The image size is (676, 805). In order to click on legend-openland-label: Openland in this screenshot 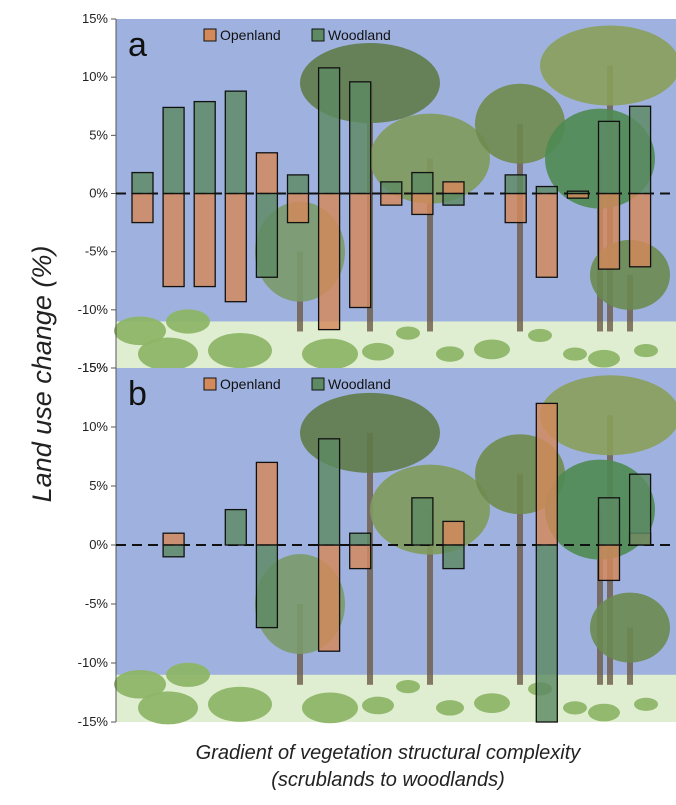, I will do `click(250, 384)`.